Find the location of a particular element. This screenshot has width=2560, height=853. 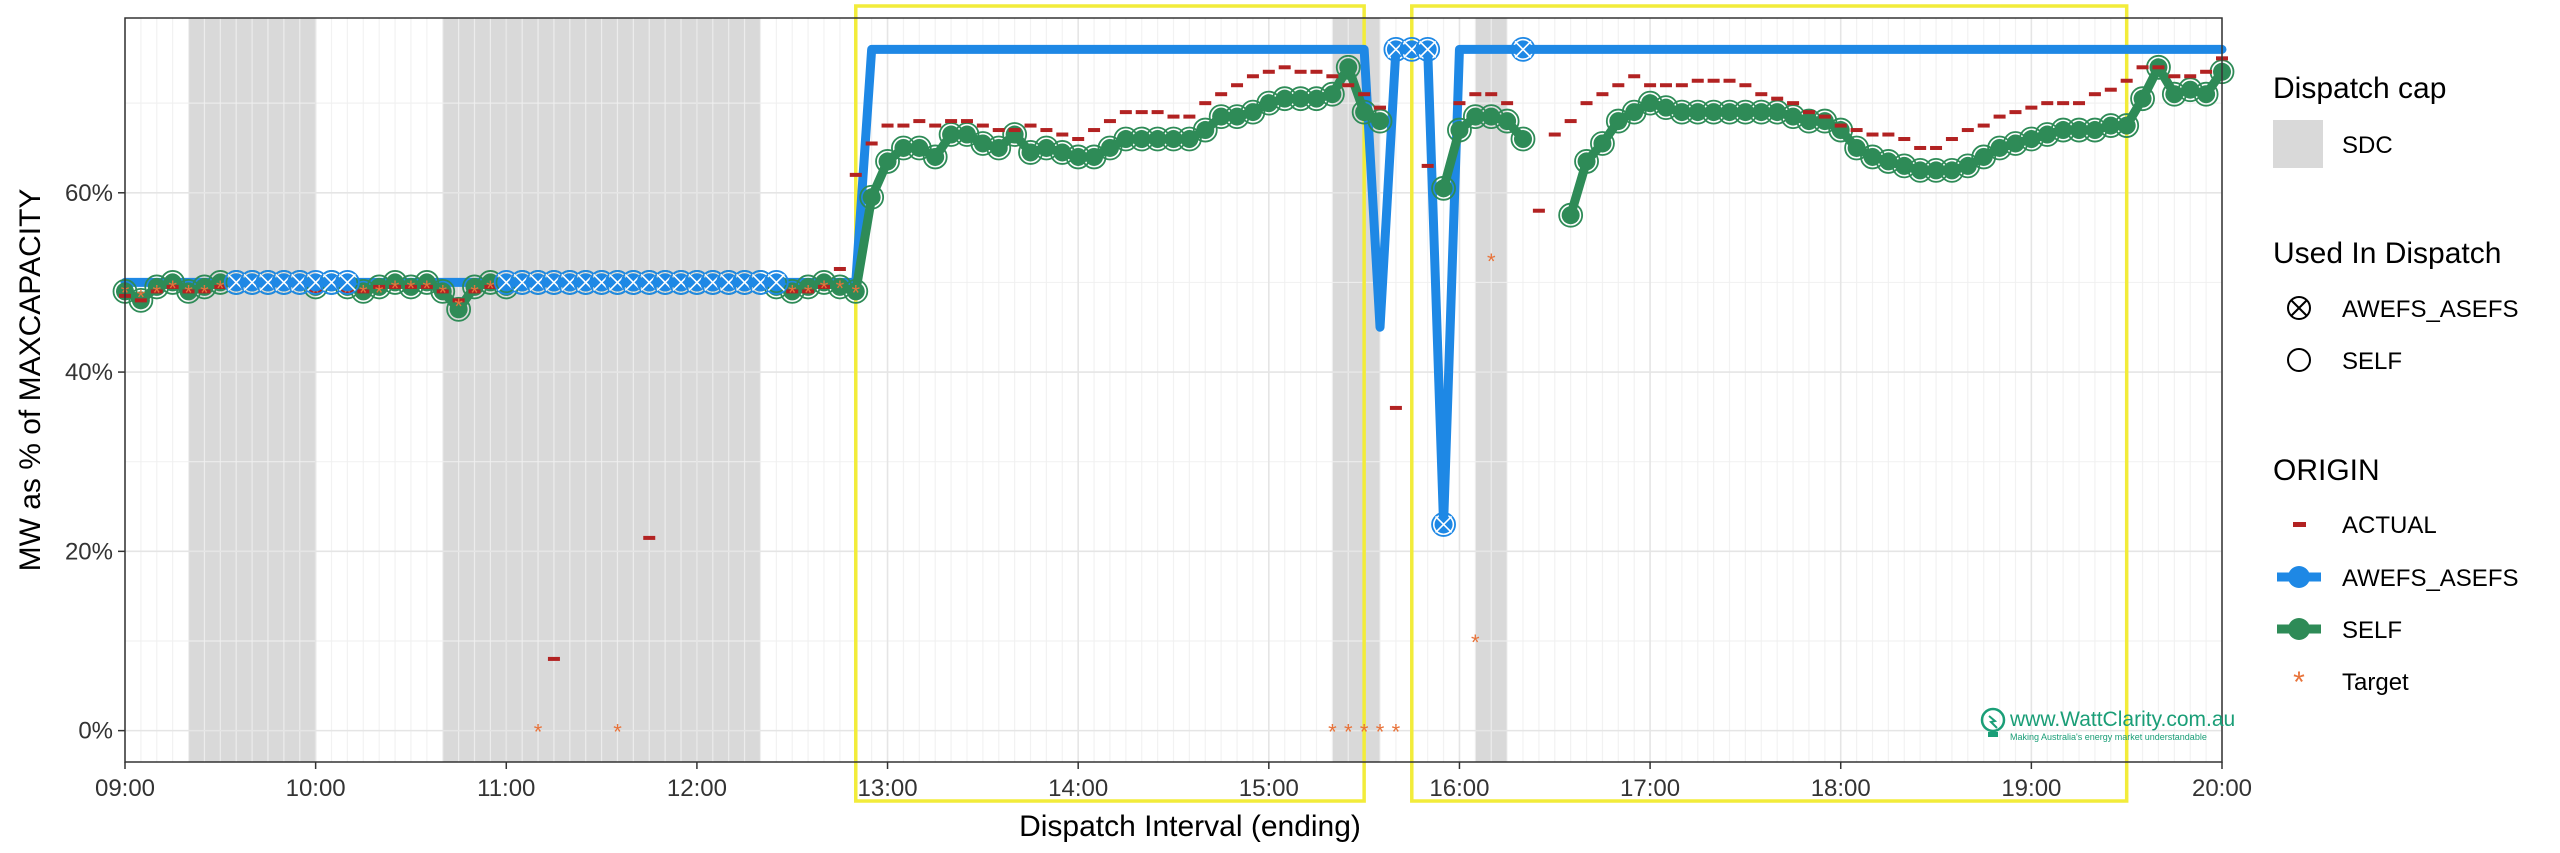

awefs-used-marker is located at coordinates (1443, 524).